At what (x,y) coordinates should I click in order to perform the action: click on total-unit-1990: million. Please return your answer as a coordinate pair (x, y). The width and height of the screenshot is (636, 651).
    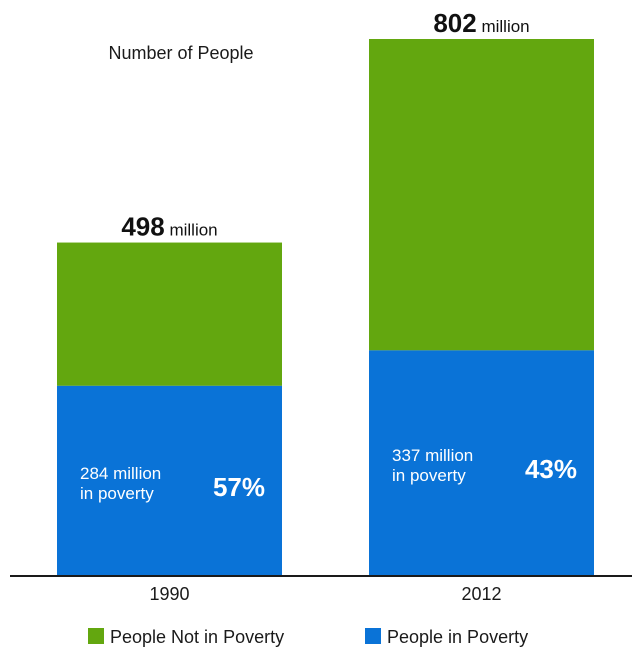
    Looking at the image, I should click on (191, 230).